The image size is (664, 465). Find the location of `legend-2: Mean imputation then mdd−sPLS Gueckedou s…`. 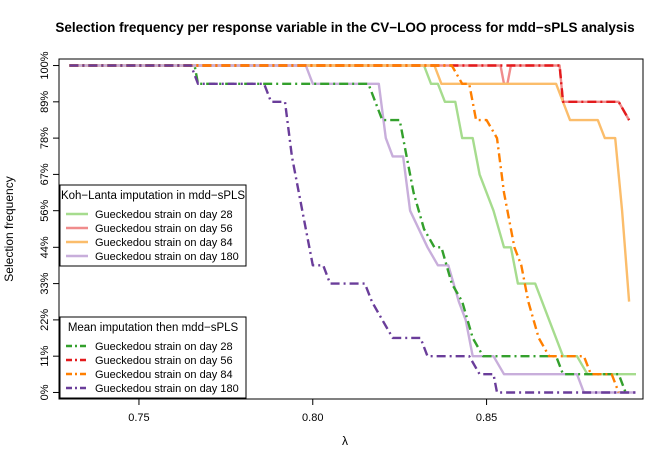

legend-2: Mean imputation then mdd−sPLS Gueckedou s… is located at coordinates (153, 357).